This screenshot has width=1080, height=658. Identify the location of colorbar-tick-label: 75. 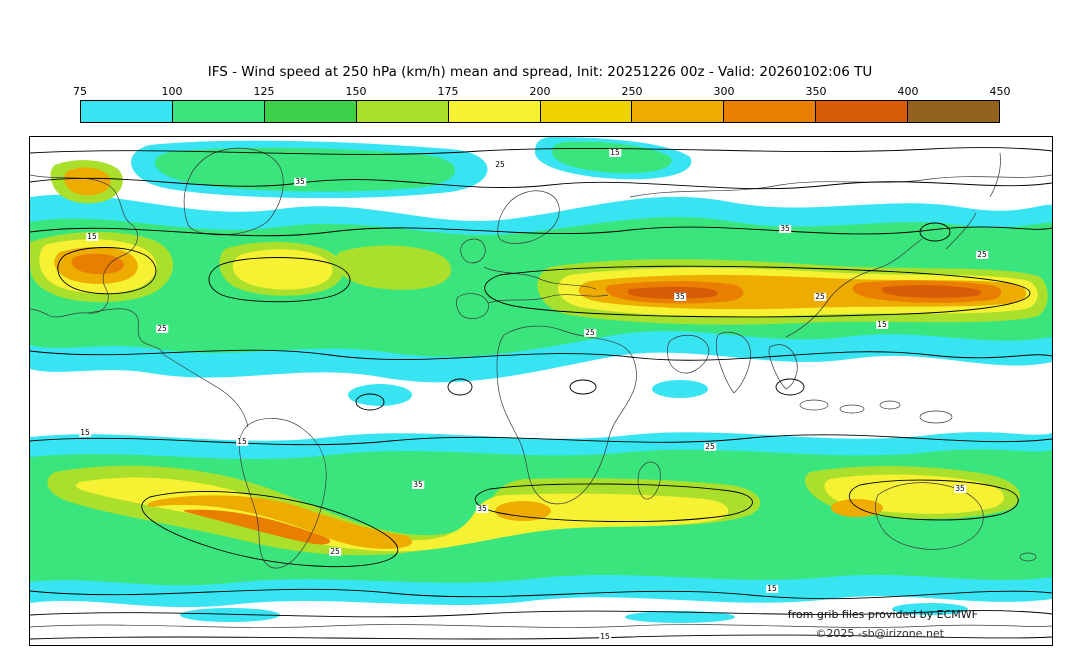
(80, 91).